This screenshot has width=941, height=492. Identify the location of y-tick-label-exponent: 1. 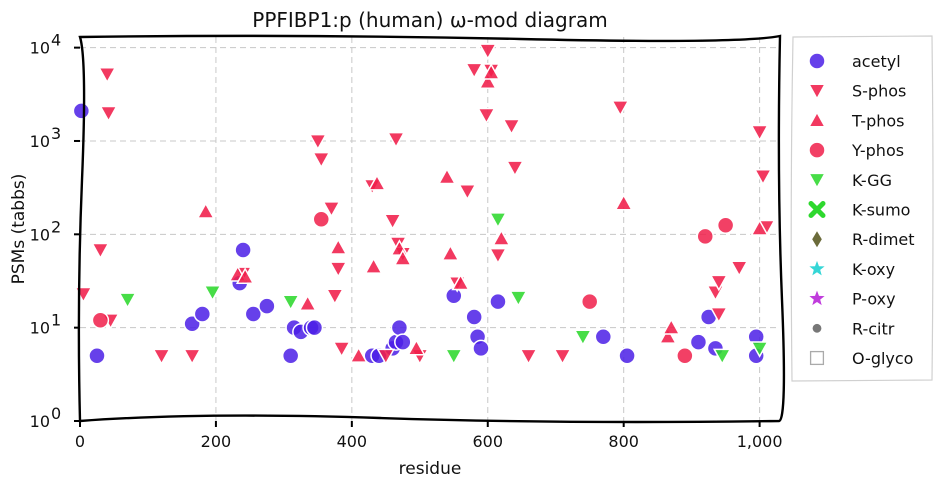
(56, 320).